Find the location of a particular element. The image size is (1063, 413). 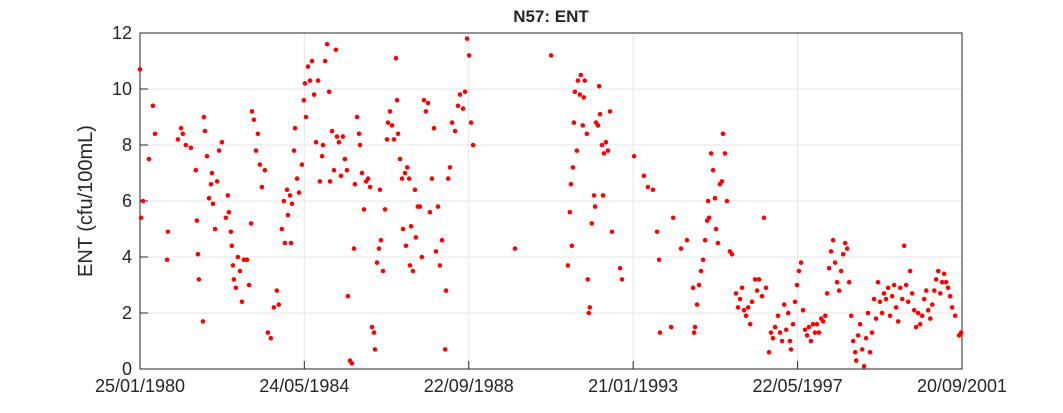

x-tick-label: 21/01/1993 is located at coordinates (633, 386).